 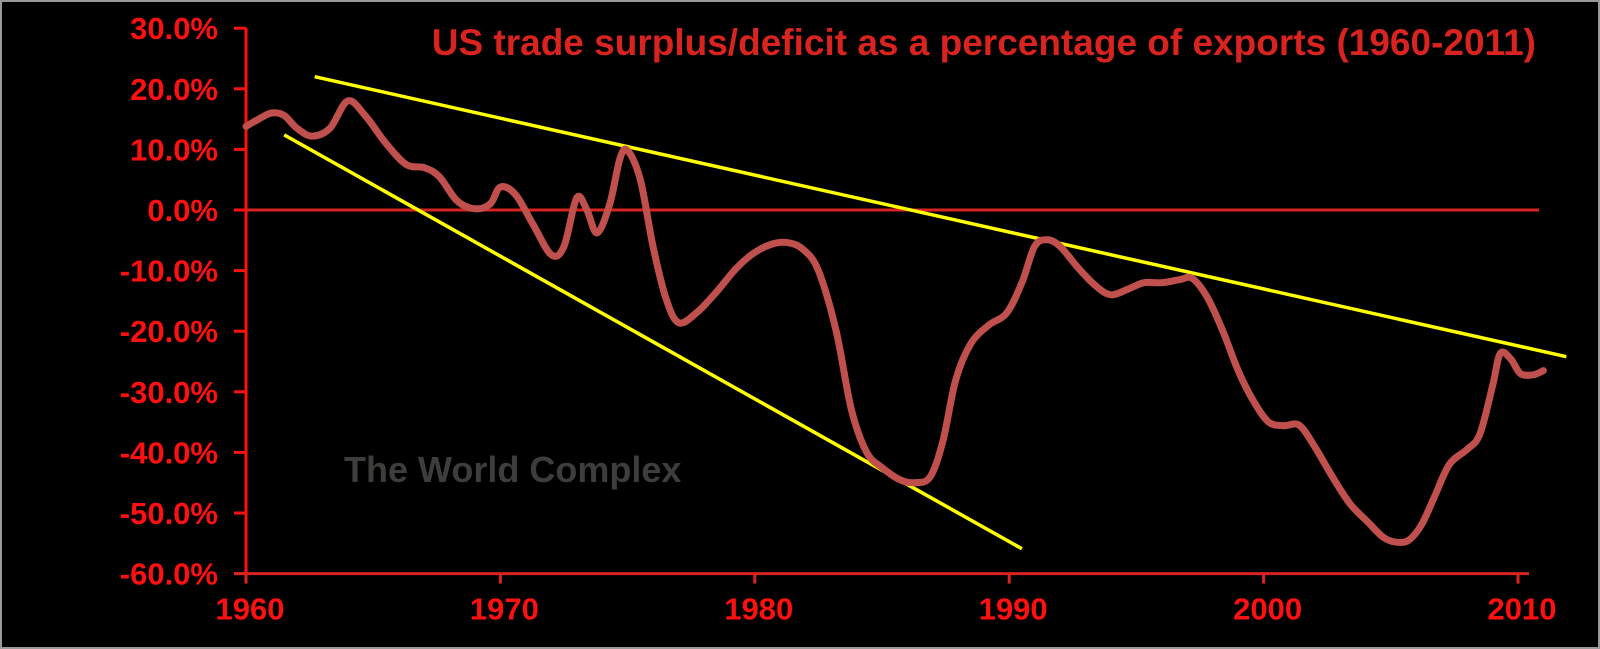 What do you see at coordinates (758, 609) in the screenshot?
I see `x-tick-label: 1980` at bounding box center [758, 609].